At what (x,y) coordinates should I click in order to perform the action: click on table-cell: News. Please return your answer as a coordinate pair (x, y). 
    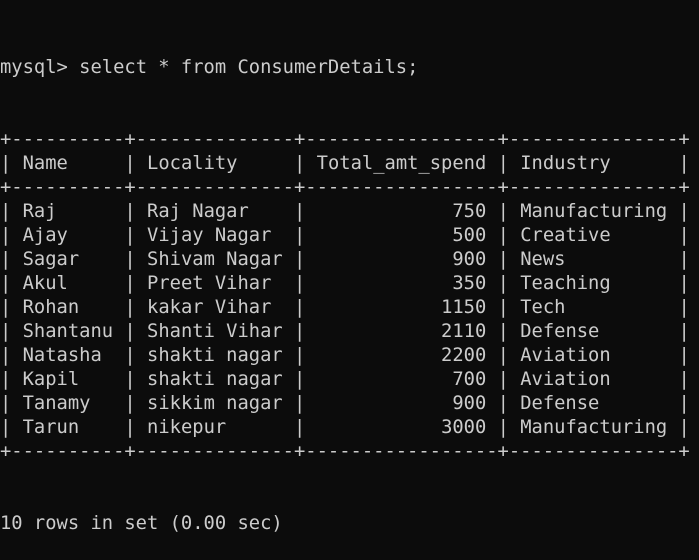
    Looking at the image, I should click on (543, 259).